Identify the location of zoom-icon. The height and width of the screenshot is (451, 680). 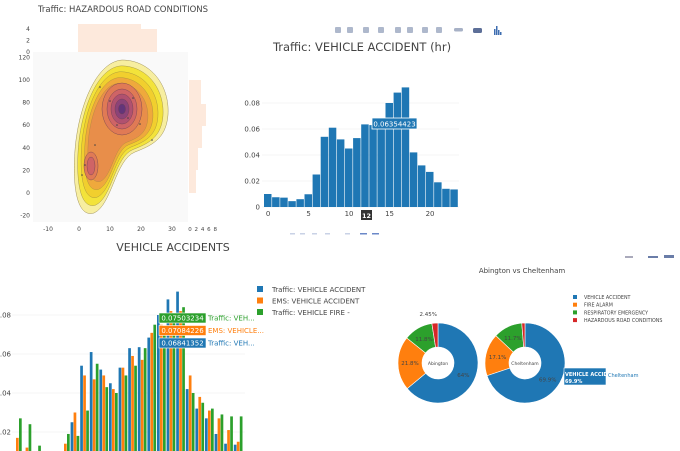
(366, 30).